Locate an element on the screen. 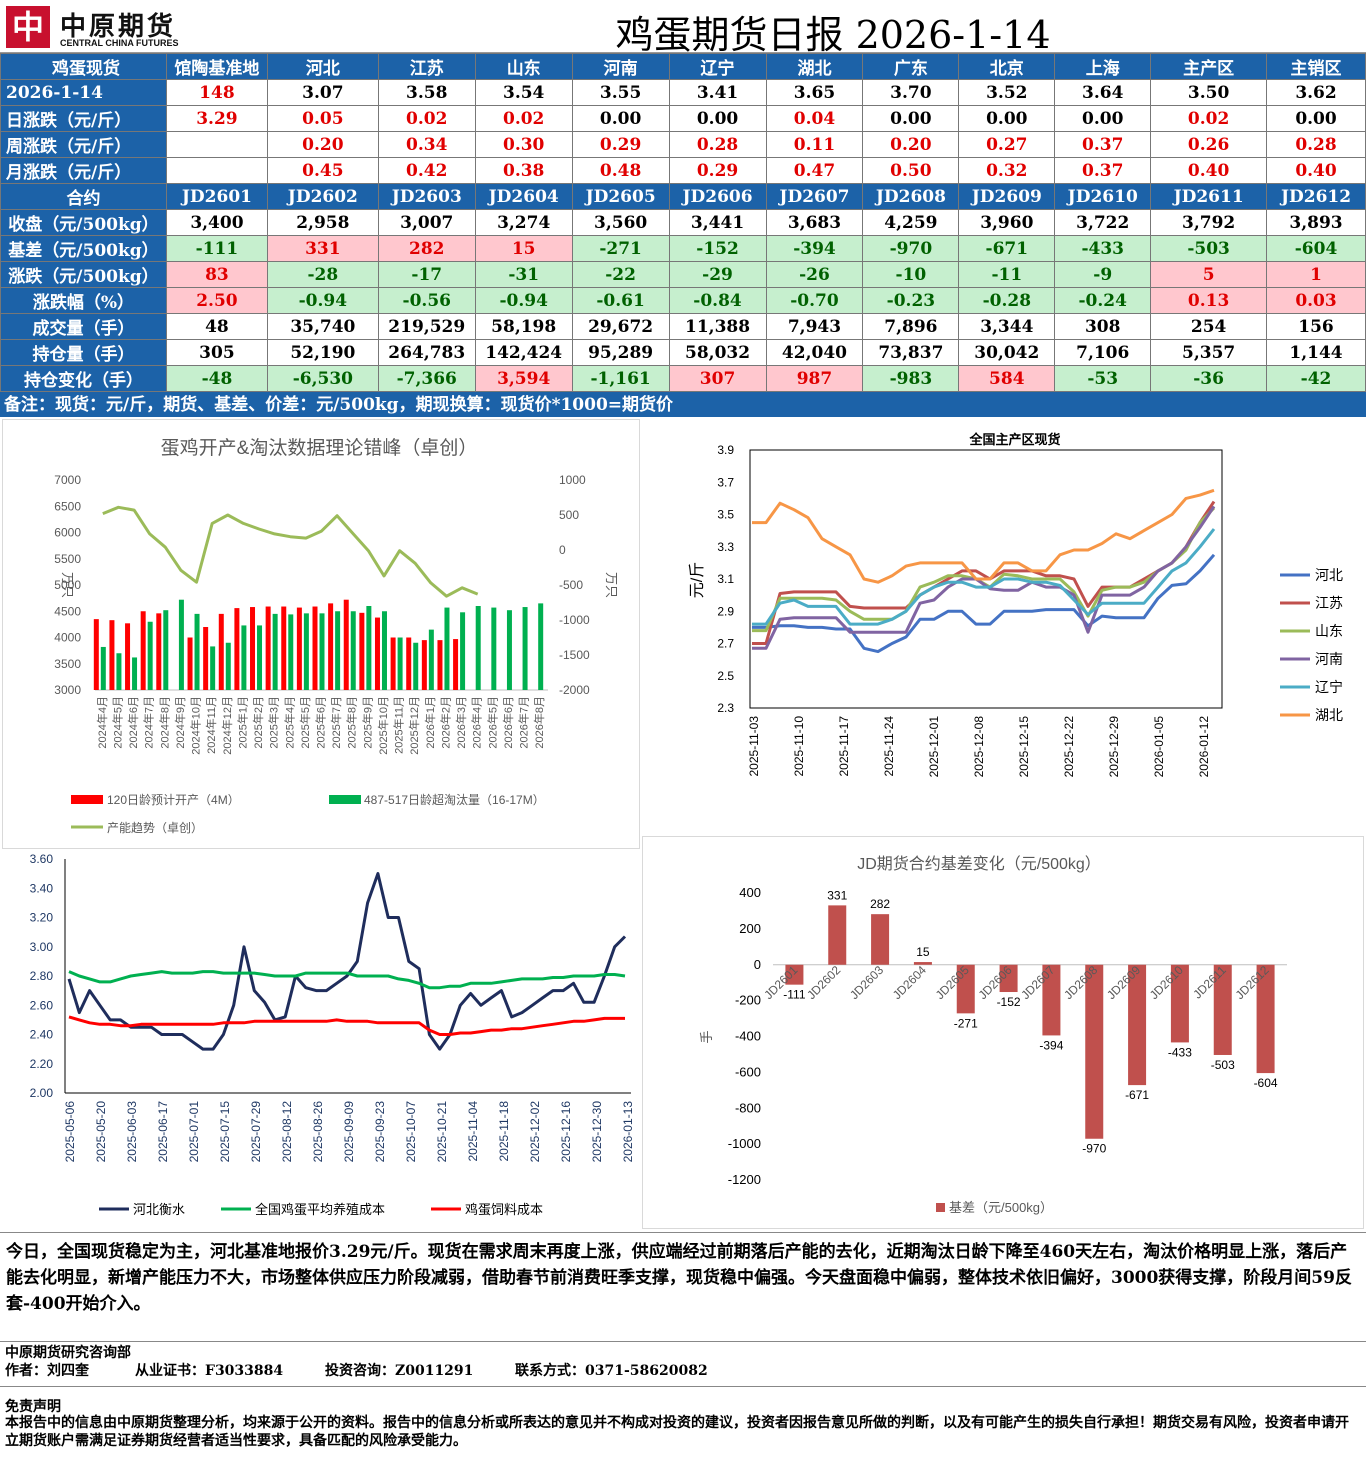  table-cell: -394 is located at coordinates (814, 248).